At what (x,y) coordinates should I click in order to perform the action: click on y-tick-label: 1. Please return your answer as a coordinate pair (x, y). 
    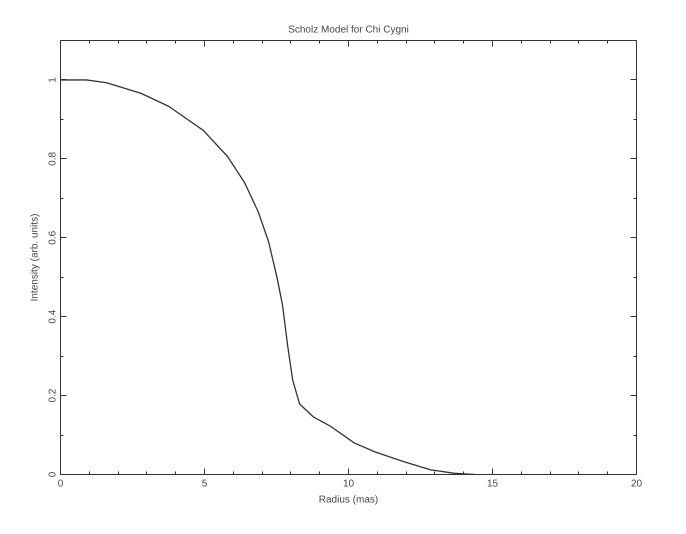
    Looking at the image, I should click on (53, 79).